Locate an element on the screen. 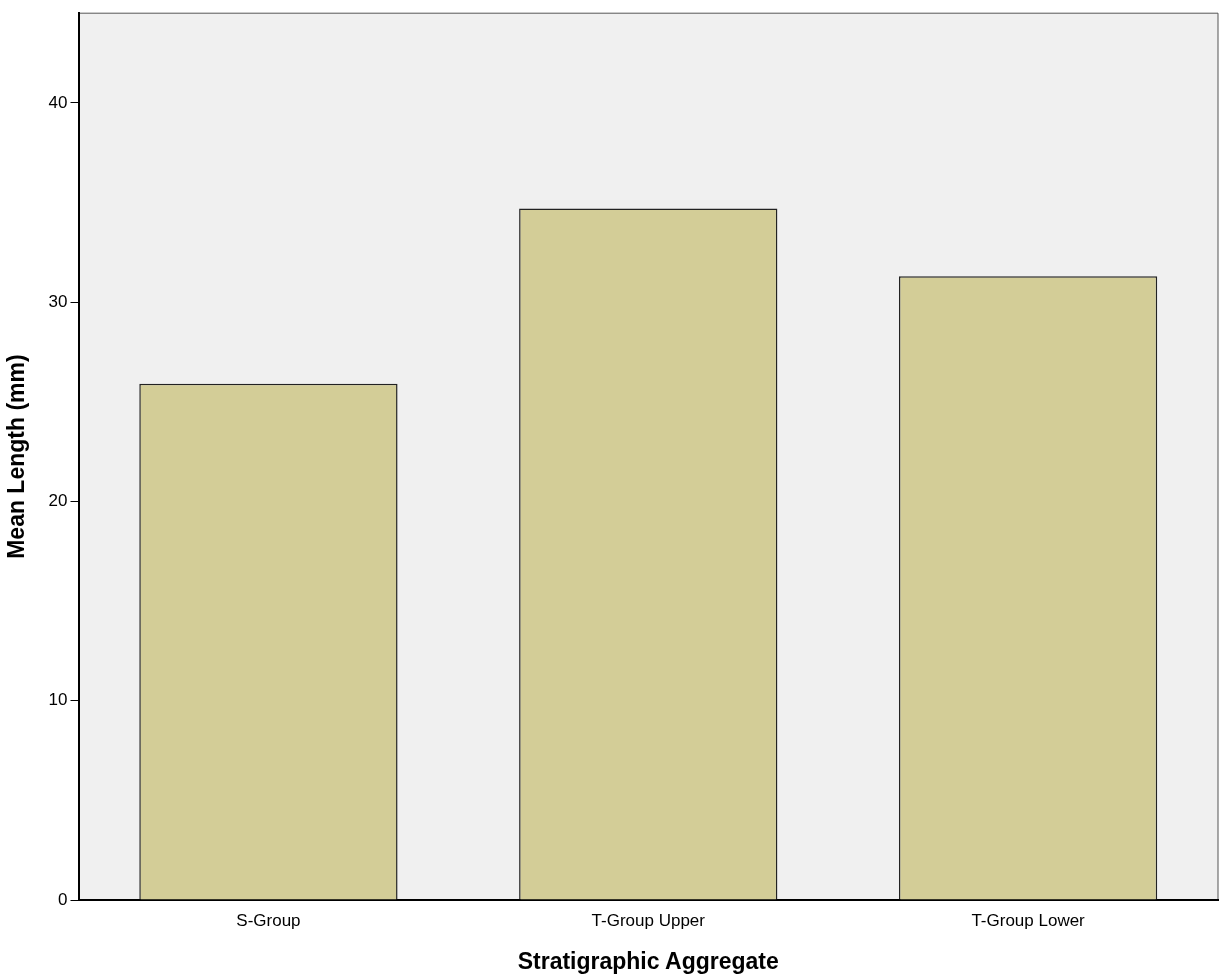  y-tick-label: 10 is located at coordinates (58, 700).